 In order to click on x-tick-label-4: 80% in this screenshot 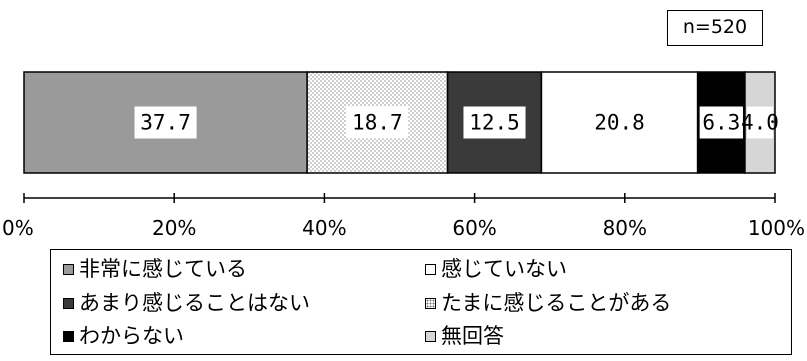, I will do `click(625, 228)`.